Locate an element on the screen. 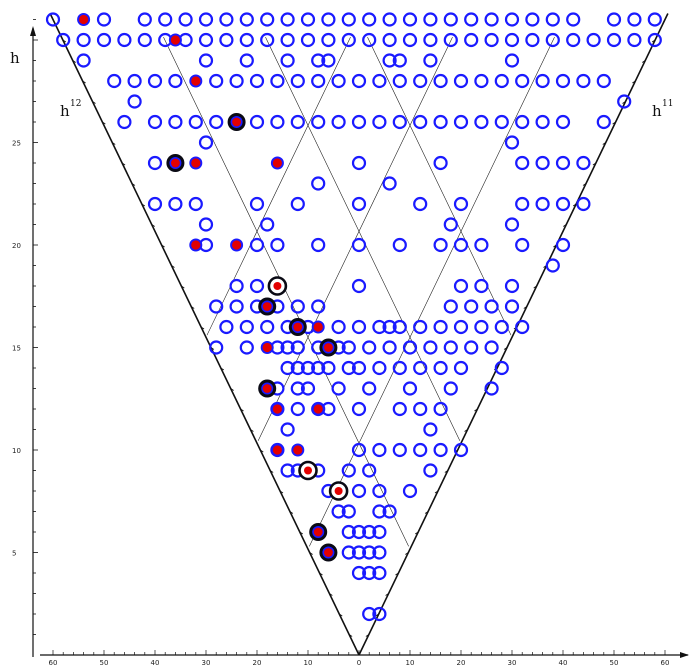 This screenshot has height=668, width=690. y-tick-label: 10 is located at coordinates (16, 451).